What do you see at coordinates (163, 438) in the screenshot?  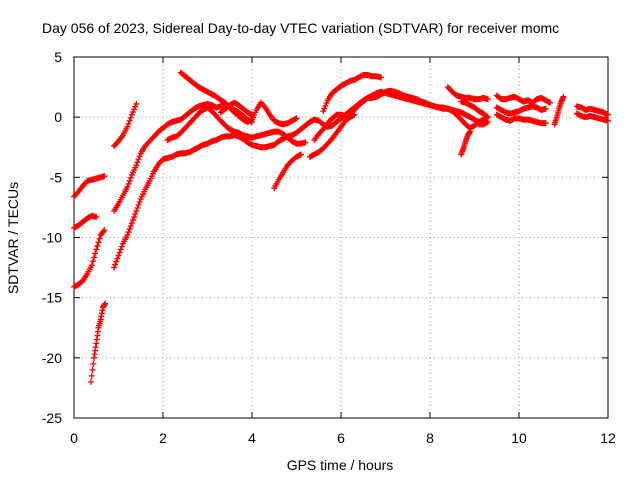 I see `x-tick-label: 2` at bounding box center [163, 438].